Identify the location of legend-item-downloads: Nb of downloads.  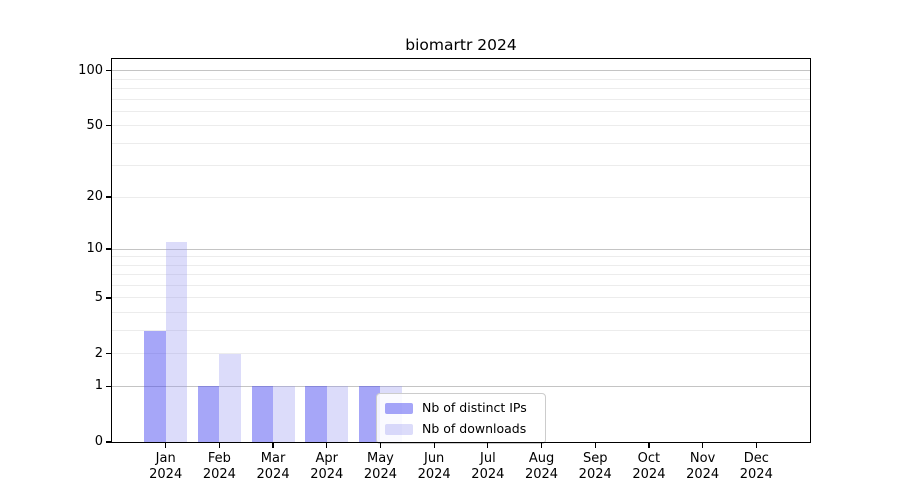
(461, 429).